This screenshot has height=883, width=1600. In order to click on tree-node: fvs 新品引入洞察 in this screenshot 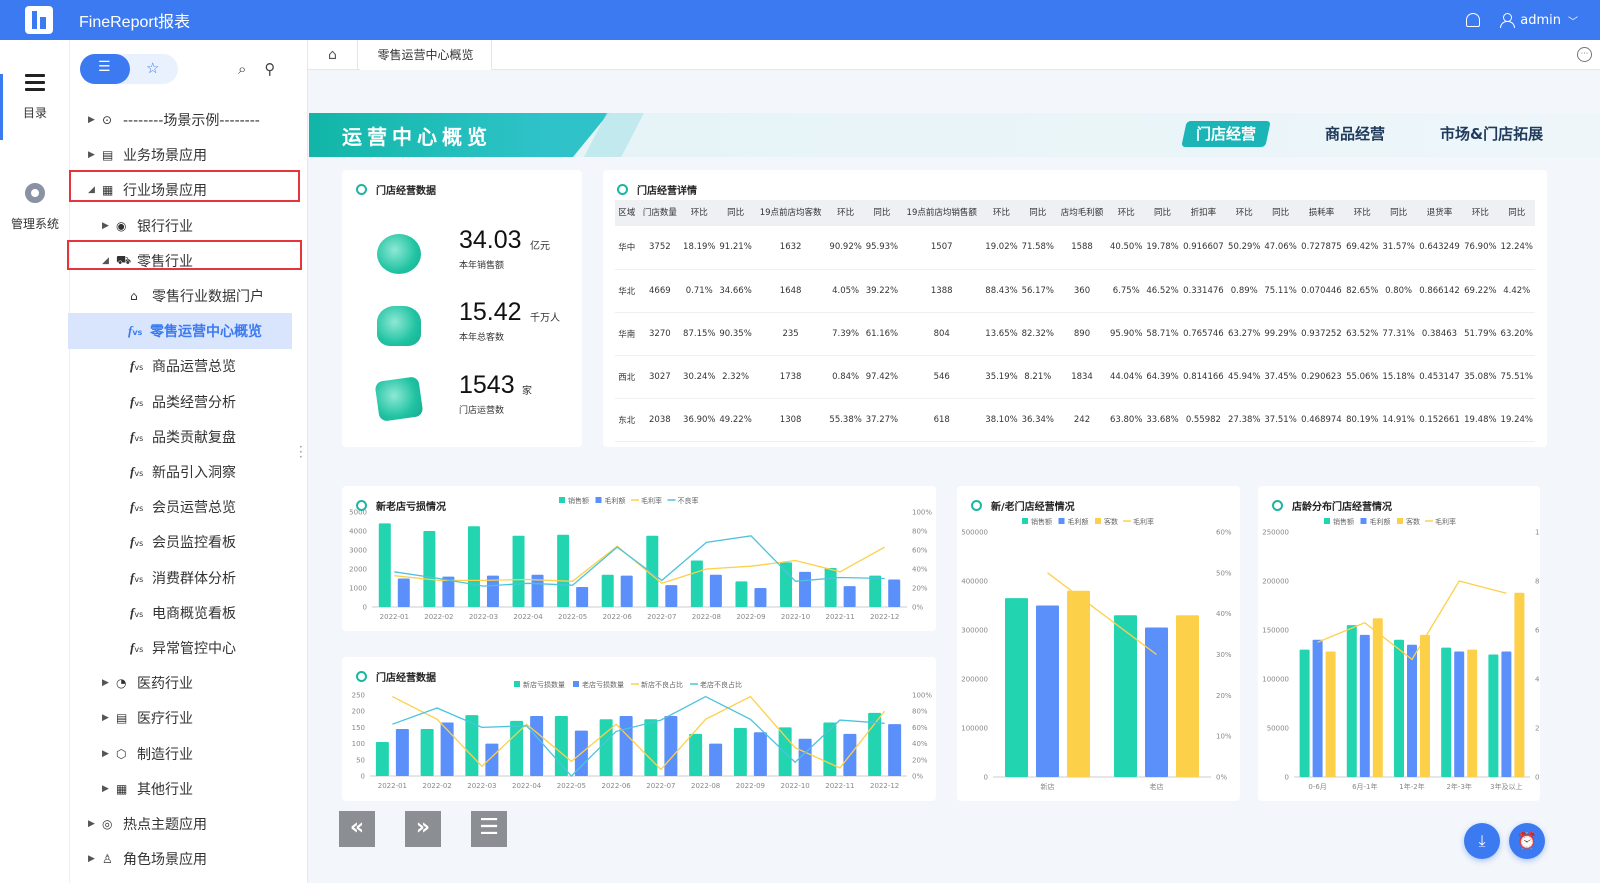, I will do `click(189, 472)`.